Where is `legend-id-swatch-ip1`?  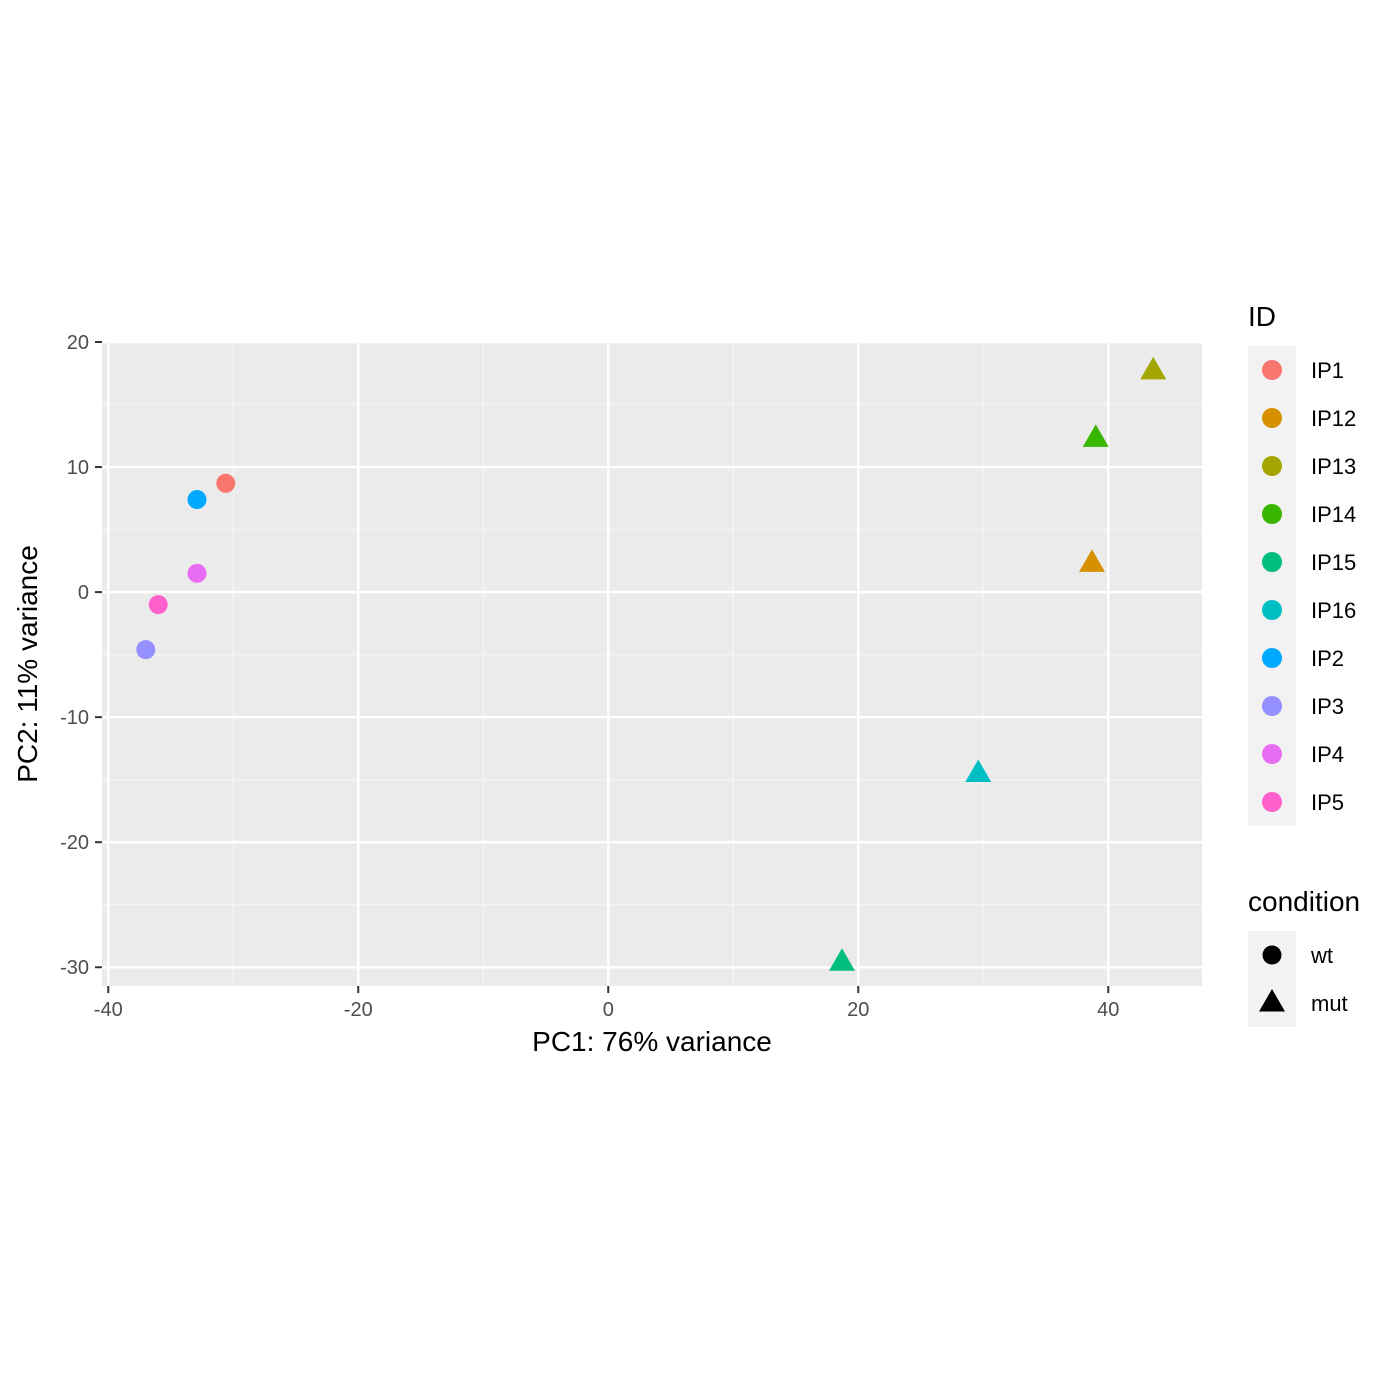
legend-id-swatch-ip1 is located at coordinates (1272, 370).